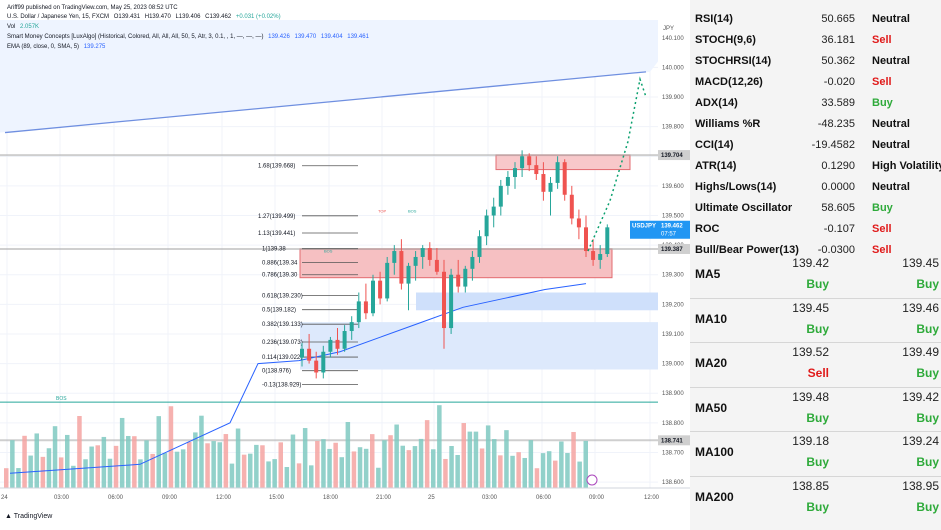  I want to click on fib-label: 0.5(139.182), so click(279, 311).